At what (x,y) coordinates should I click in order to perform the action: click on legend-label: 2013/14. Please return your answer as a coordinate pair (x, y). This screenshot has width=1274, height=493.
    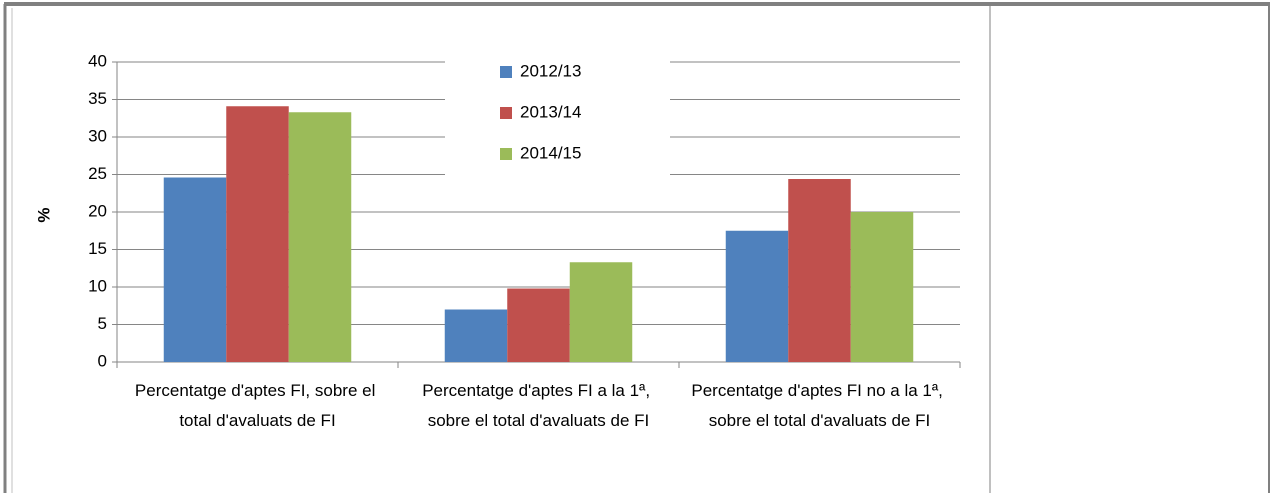
    Looking at the image, I should click on (550, 111).